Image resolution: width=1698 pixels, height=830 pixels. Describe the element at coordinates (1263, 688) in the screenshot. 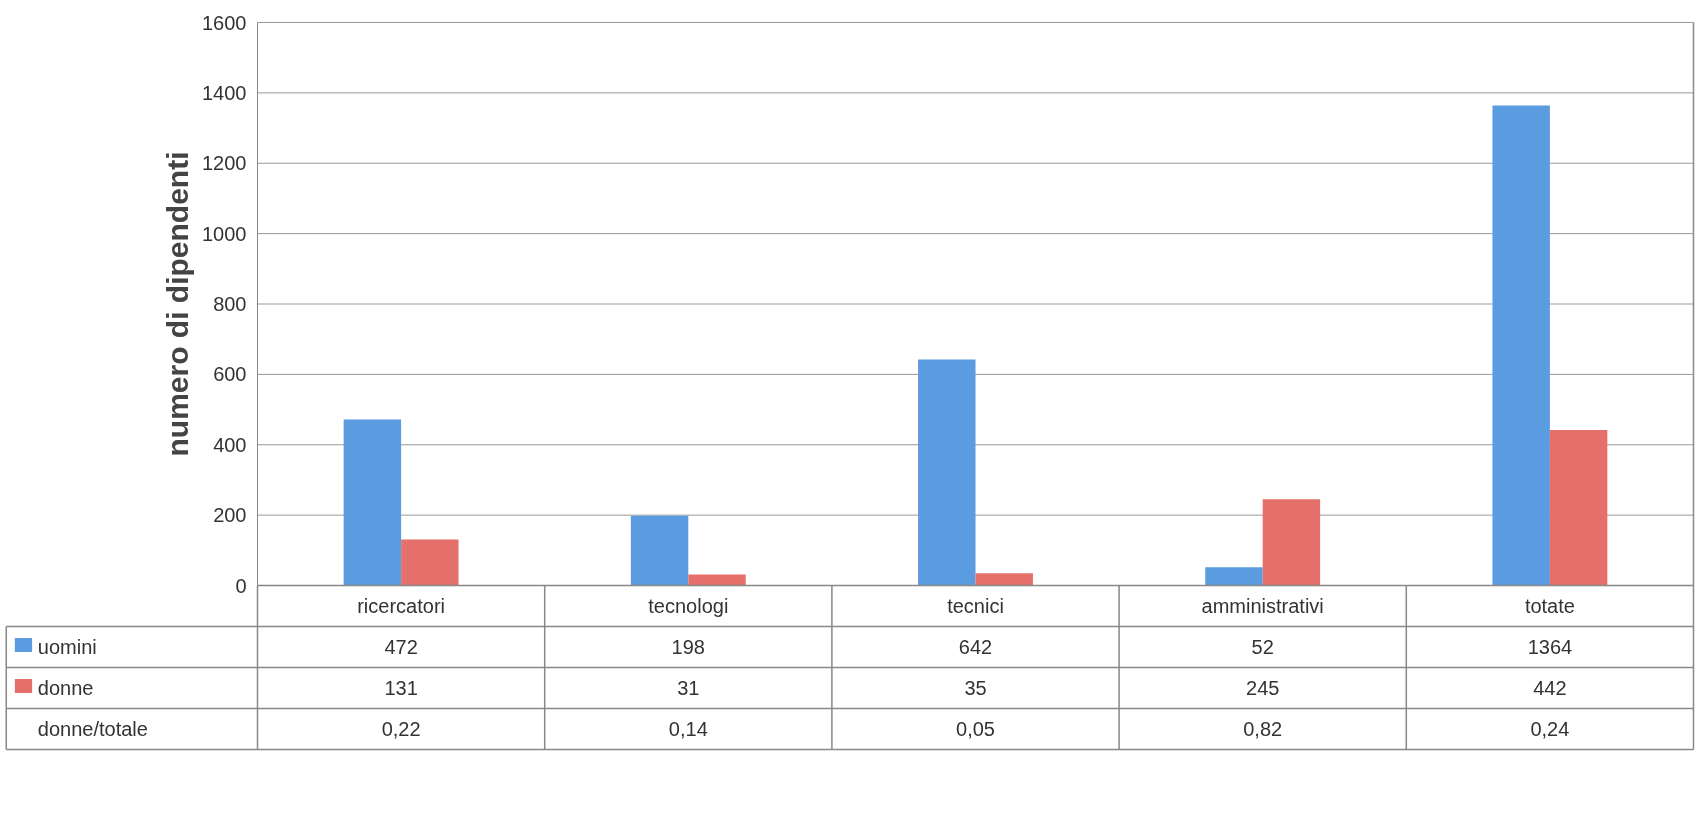

I see `data-label: 245` at that location.